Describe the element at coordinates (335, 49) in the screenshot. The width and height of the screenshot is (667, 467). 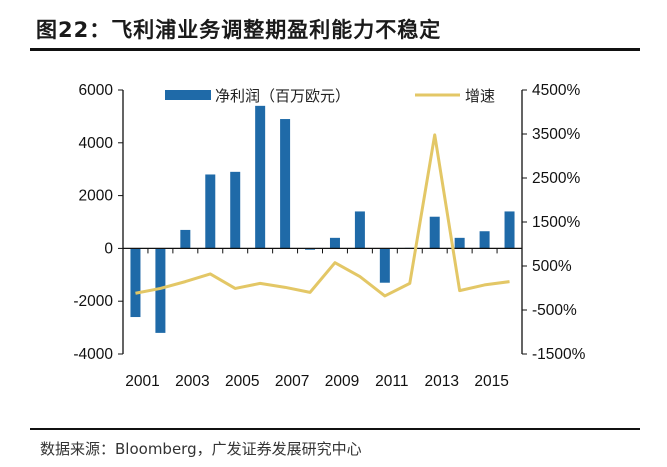
I see `top-divider` at that location.